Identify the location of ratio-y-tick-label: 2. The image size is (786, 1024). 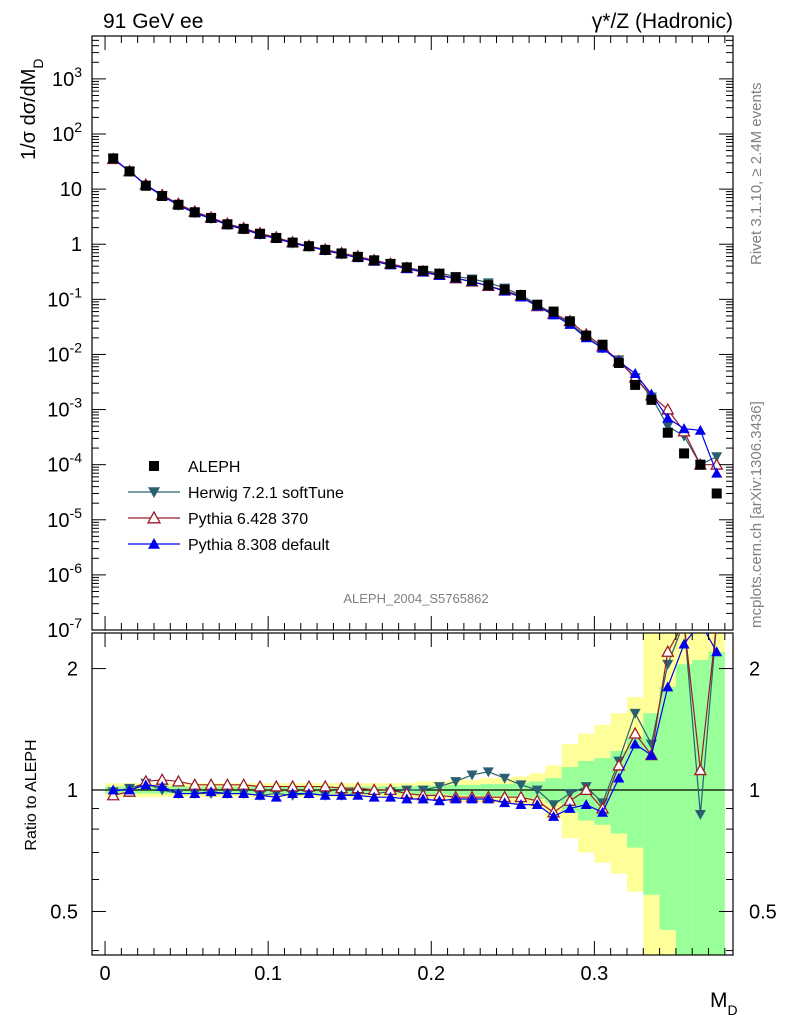
(72, 670).